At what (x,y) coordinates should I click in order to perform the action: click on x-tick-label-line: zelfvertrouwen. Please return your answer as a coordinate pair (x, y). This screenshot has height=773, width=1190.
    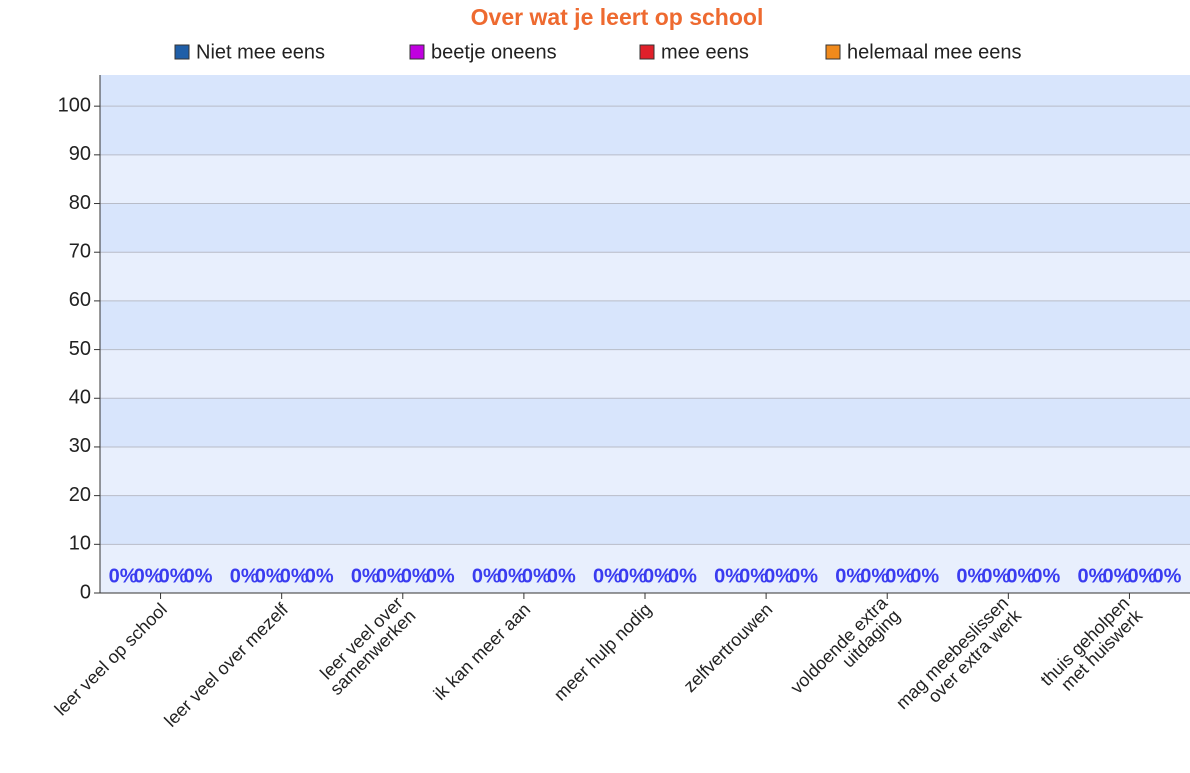
    Looking at the image, I should click on (727, 647).